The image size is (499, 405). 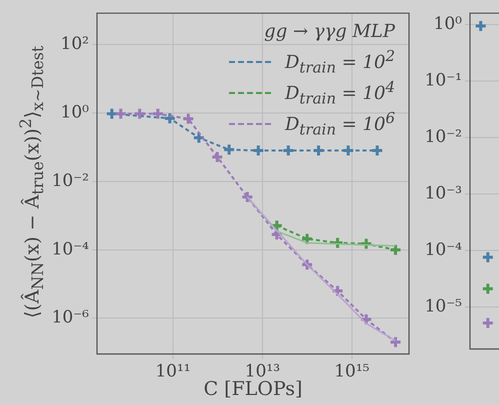 I want to click on y-tick-label: 10⁻³, so click(x=443, y=193).